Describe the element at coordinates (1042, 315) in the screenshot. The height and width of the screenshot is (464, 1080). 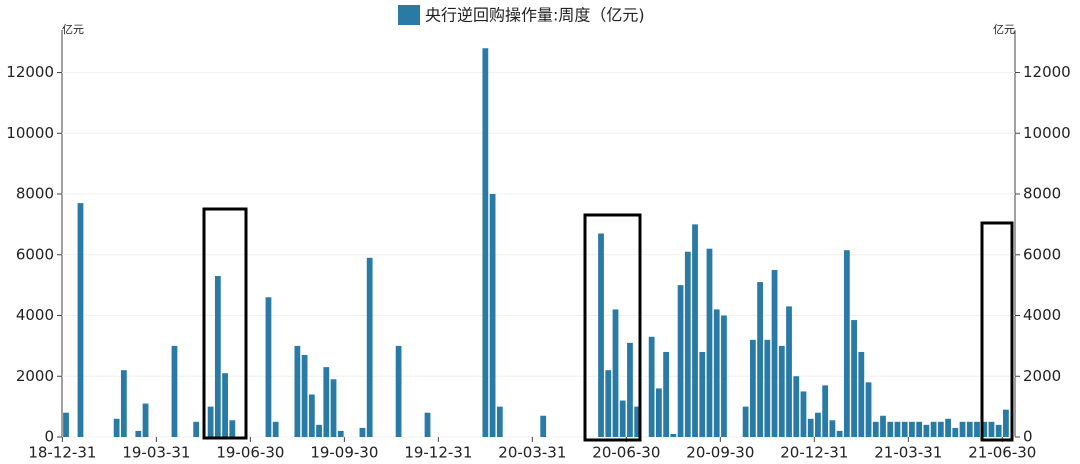
I see `y2-tick-label: 4000` at that location.